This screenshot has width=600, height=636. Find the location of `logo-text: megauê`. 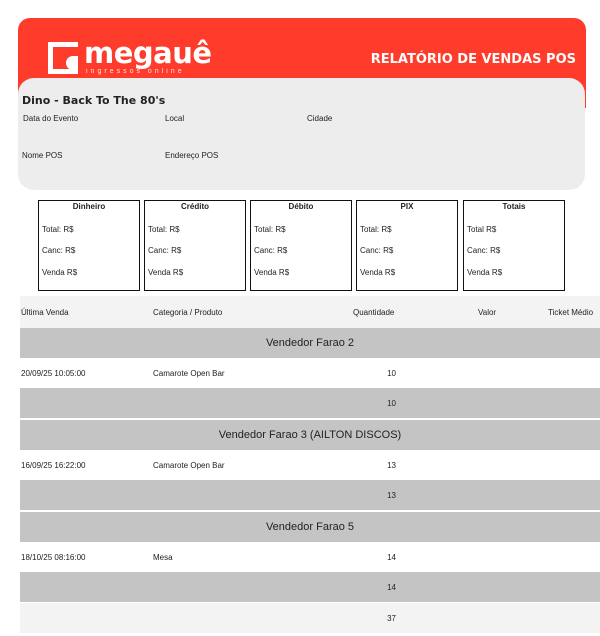

logo-text: megauê is located at coordinates (148, 53).